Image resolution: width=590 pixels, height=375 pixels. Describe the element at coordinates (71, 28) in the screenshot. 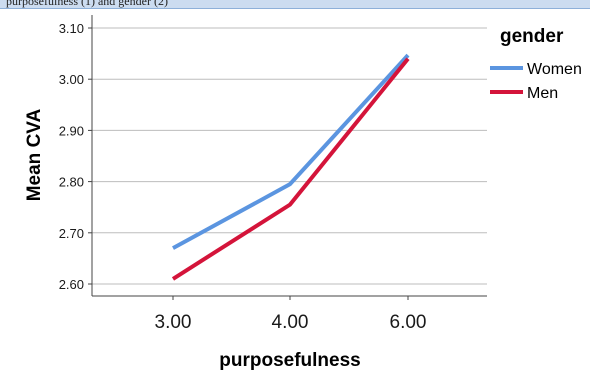

I see `y-tick-label: 3.10` at that location.